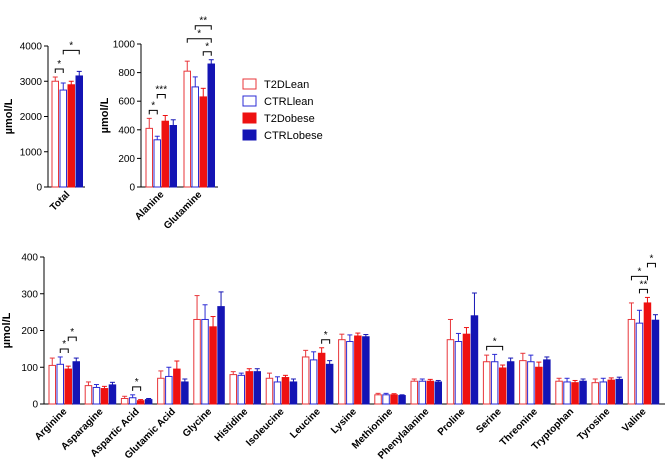 The height and width of the screenshot is (464, 669). What do you see at coordinates (366, 370) in the screenshot?
I see `bar-lysine-ctrlobese` at bounding box center [366, 370].